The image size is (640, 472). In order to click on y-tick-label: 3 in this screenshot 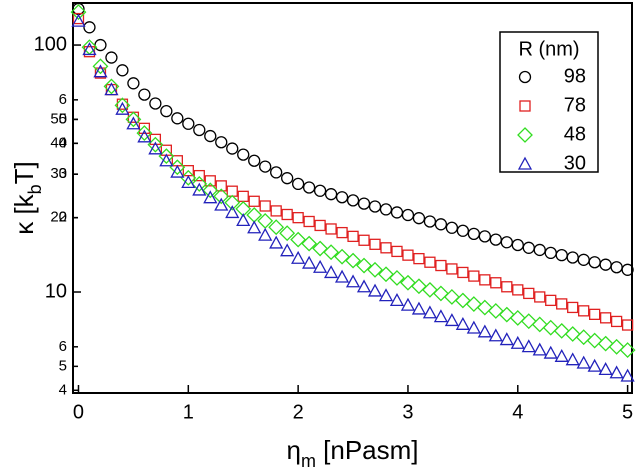, I will do `click(63, 173)`.